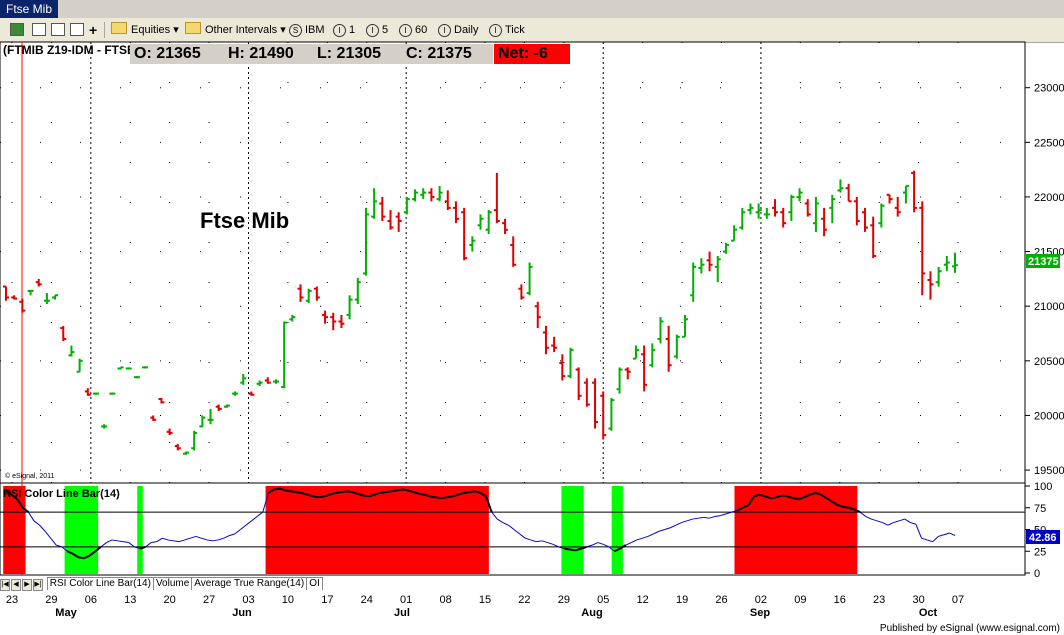 The height and width of the screenshot is (635, 1064). What do you see at coordinates (314, 583) in the screenshot?
I see `tab-oi: OI` at bounding box center [314, 583].